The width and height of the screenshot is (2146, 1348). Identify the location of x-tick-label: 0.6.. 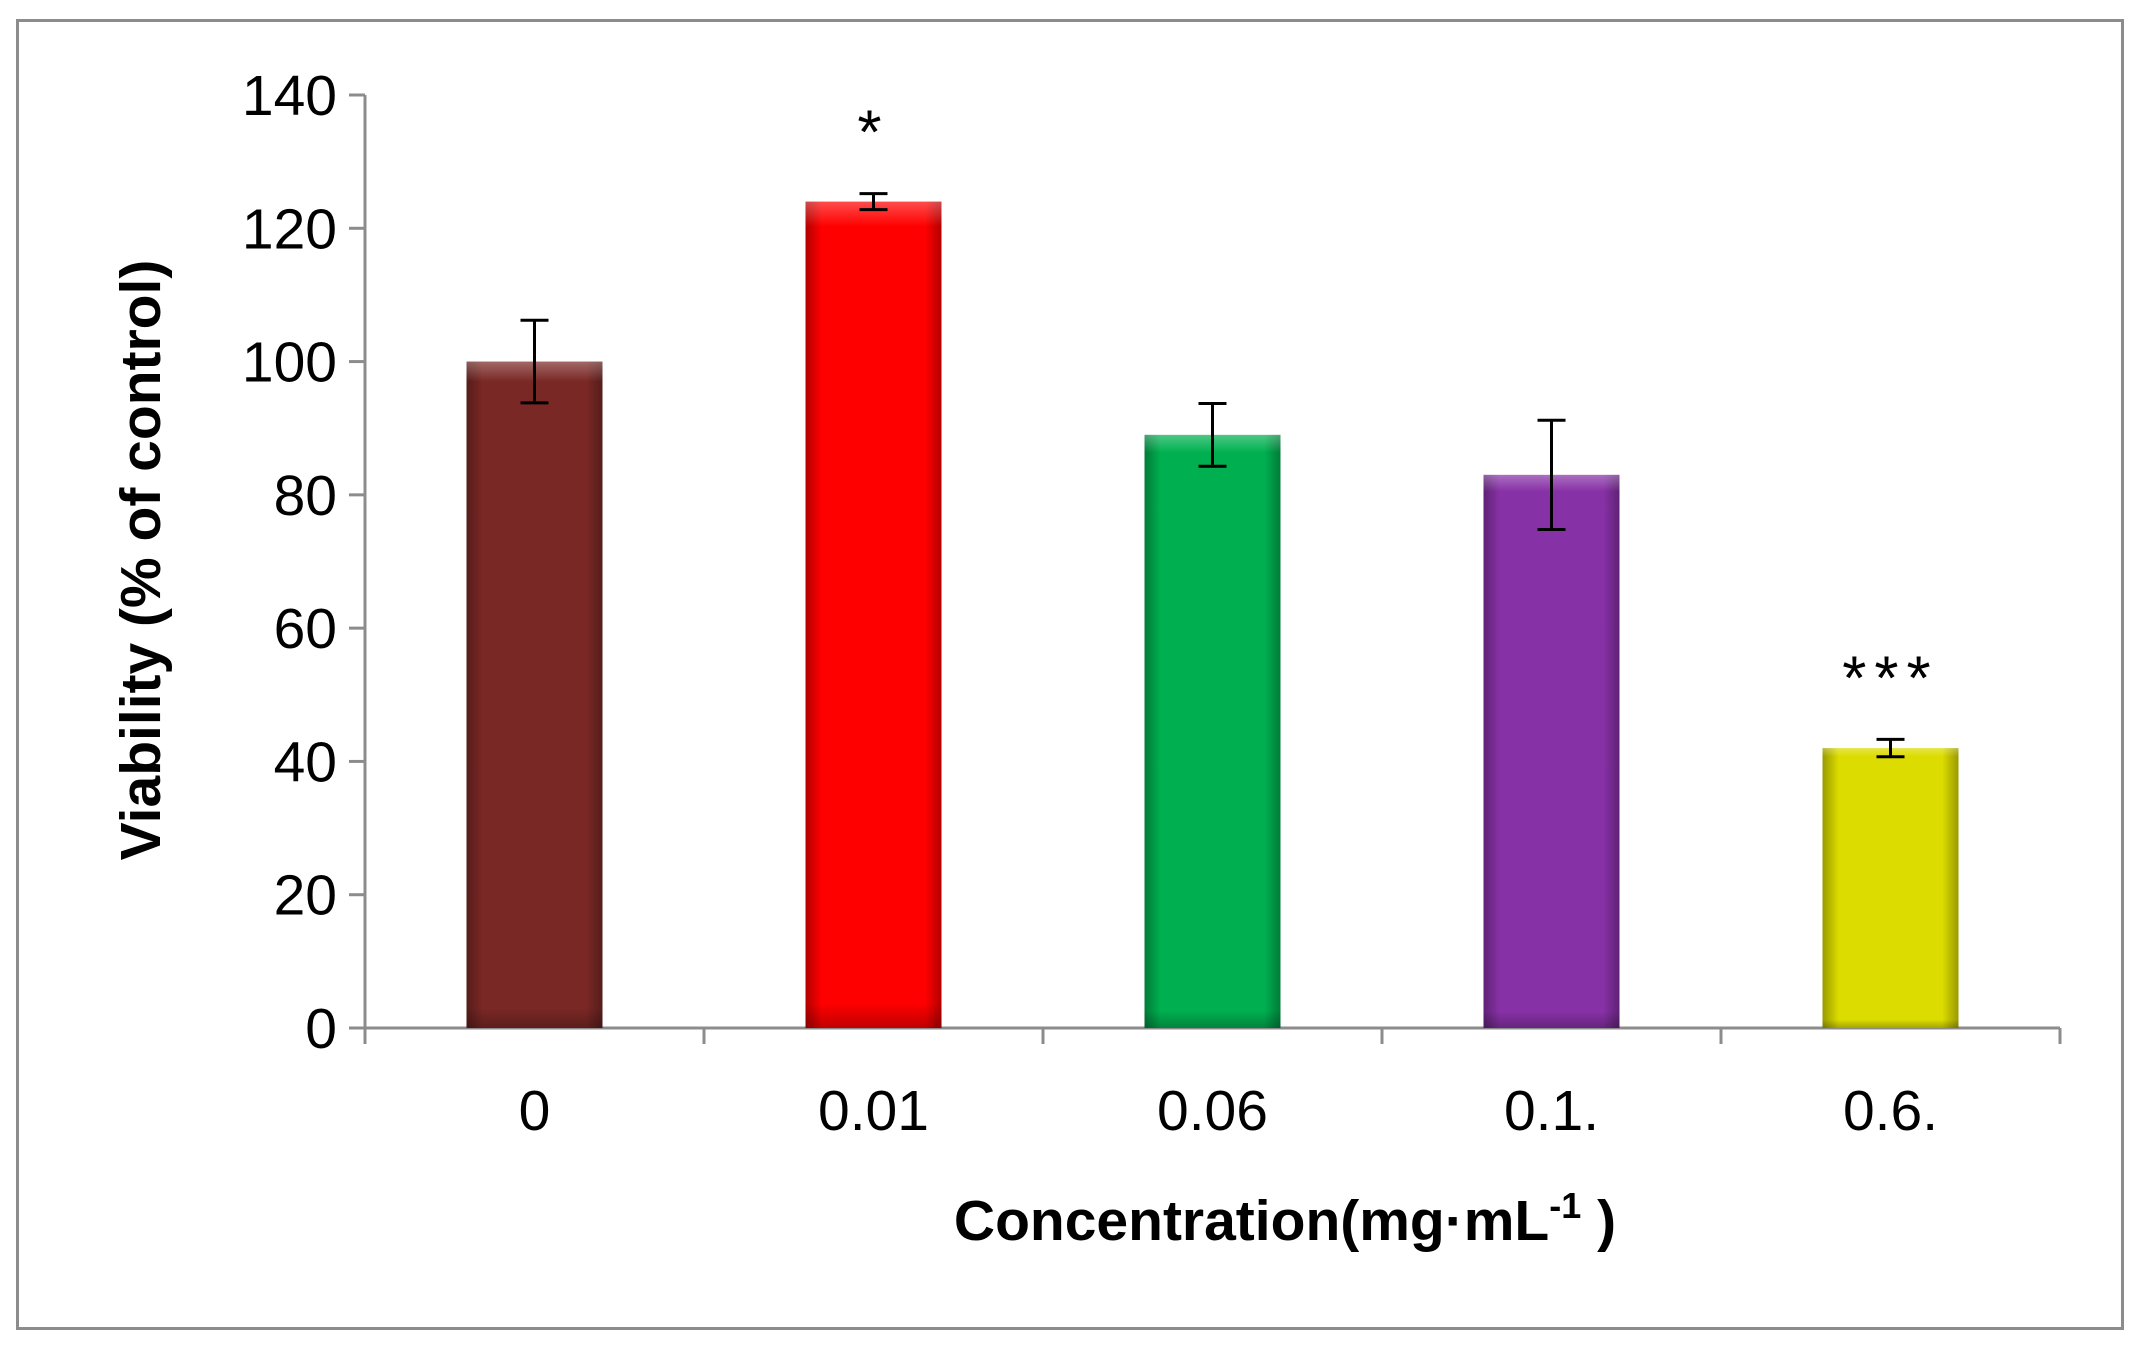
(1890, 1111).